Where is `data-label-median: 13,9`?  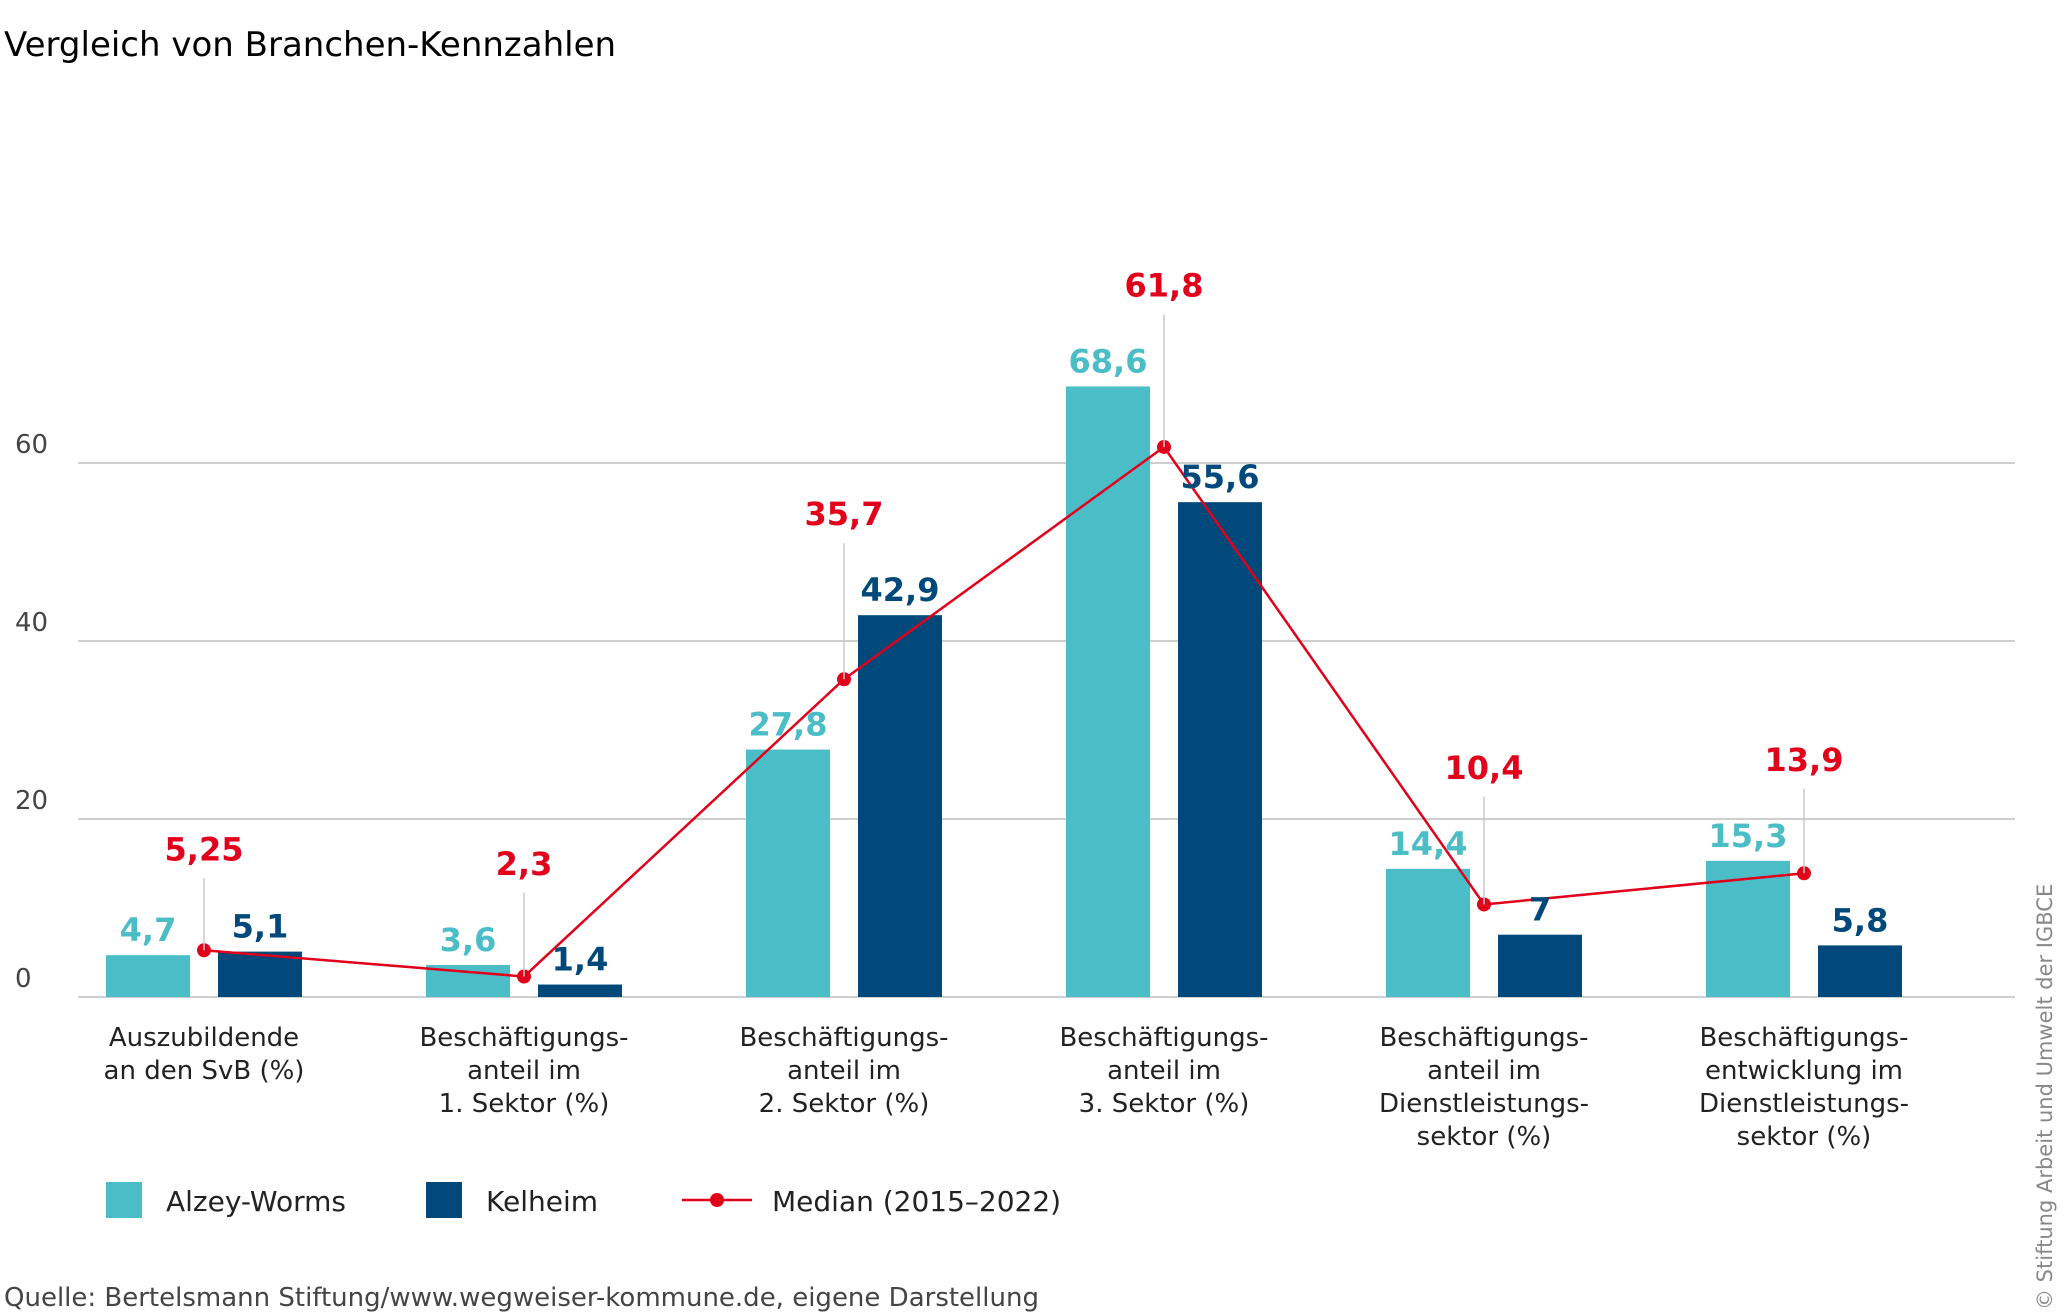 data-label-median: 13,9 is located at coordinates (1804, 760).